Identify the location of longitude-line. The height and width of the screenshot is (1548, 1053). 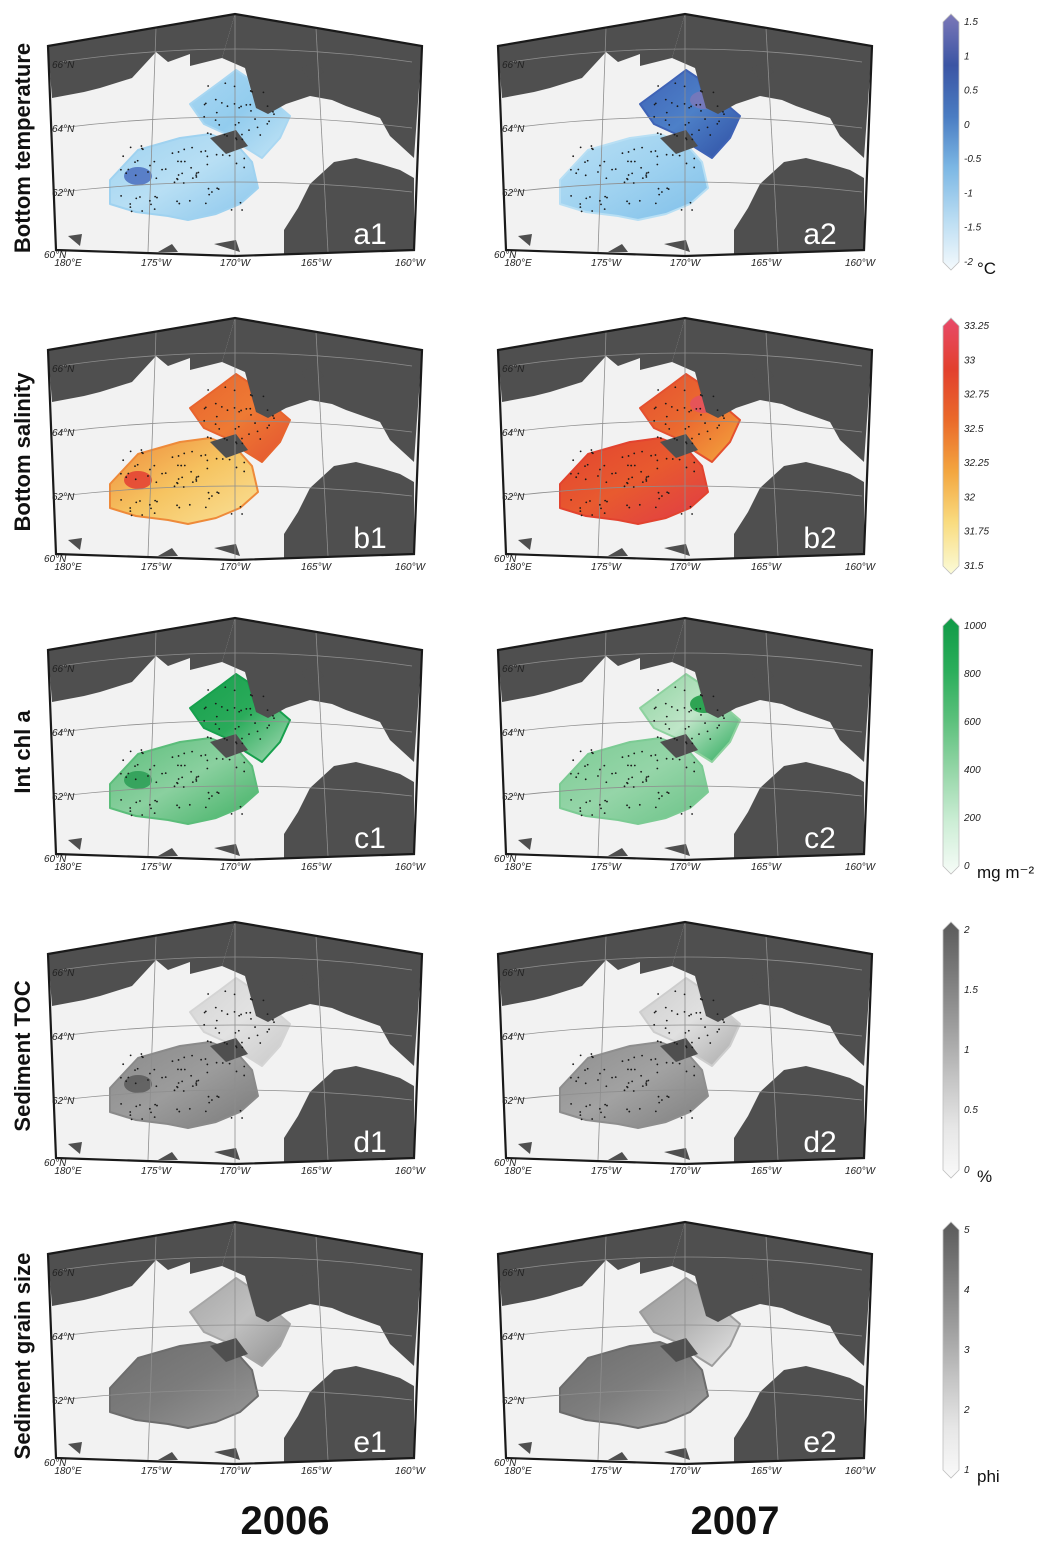
(772, 1348).